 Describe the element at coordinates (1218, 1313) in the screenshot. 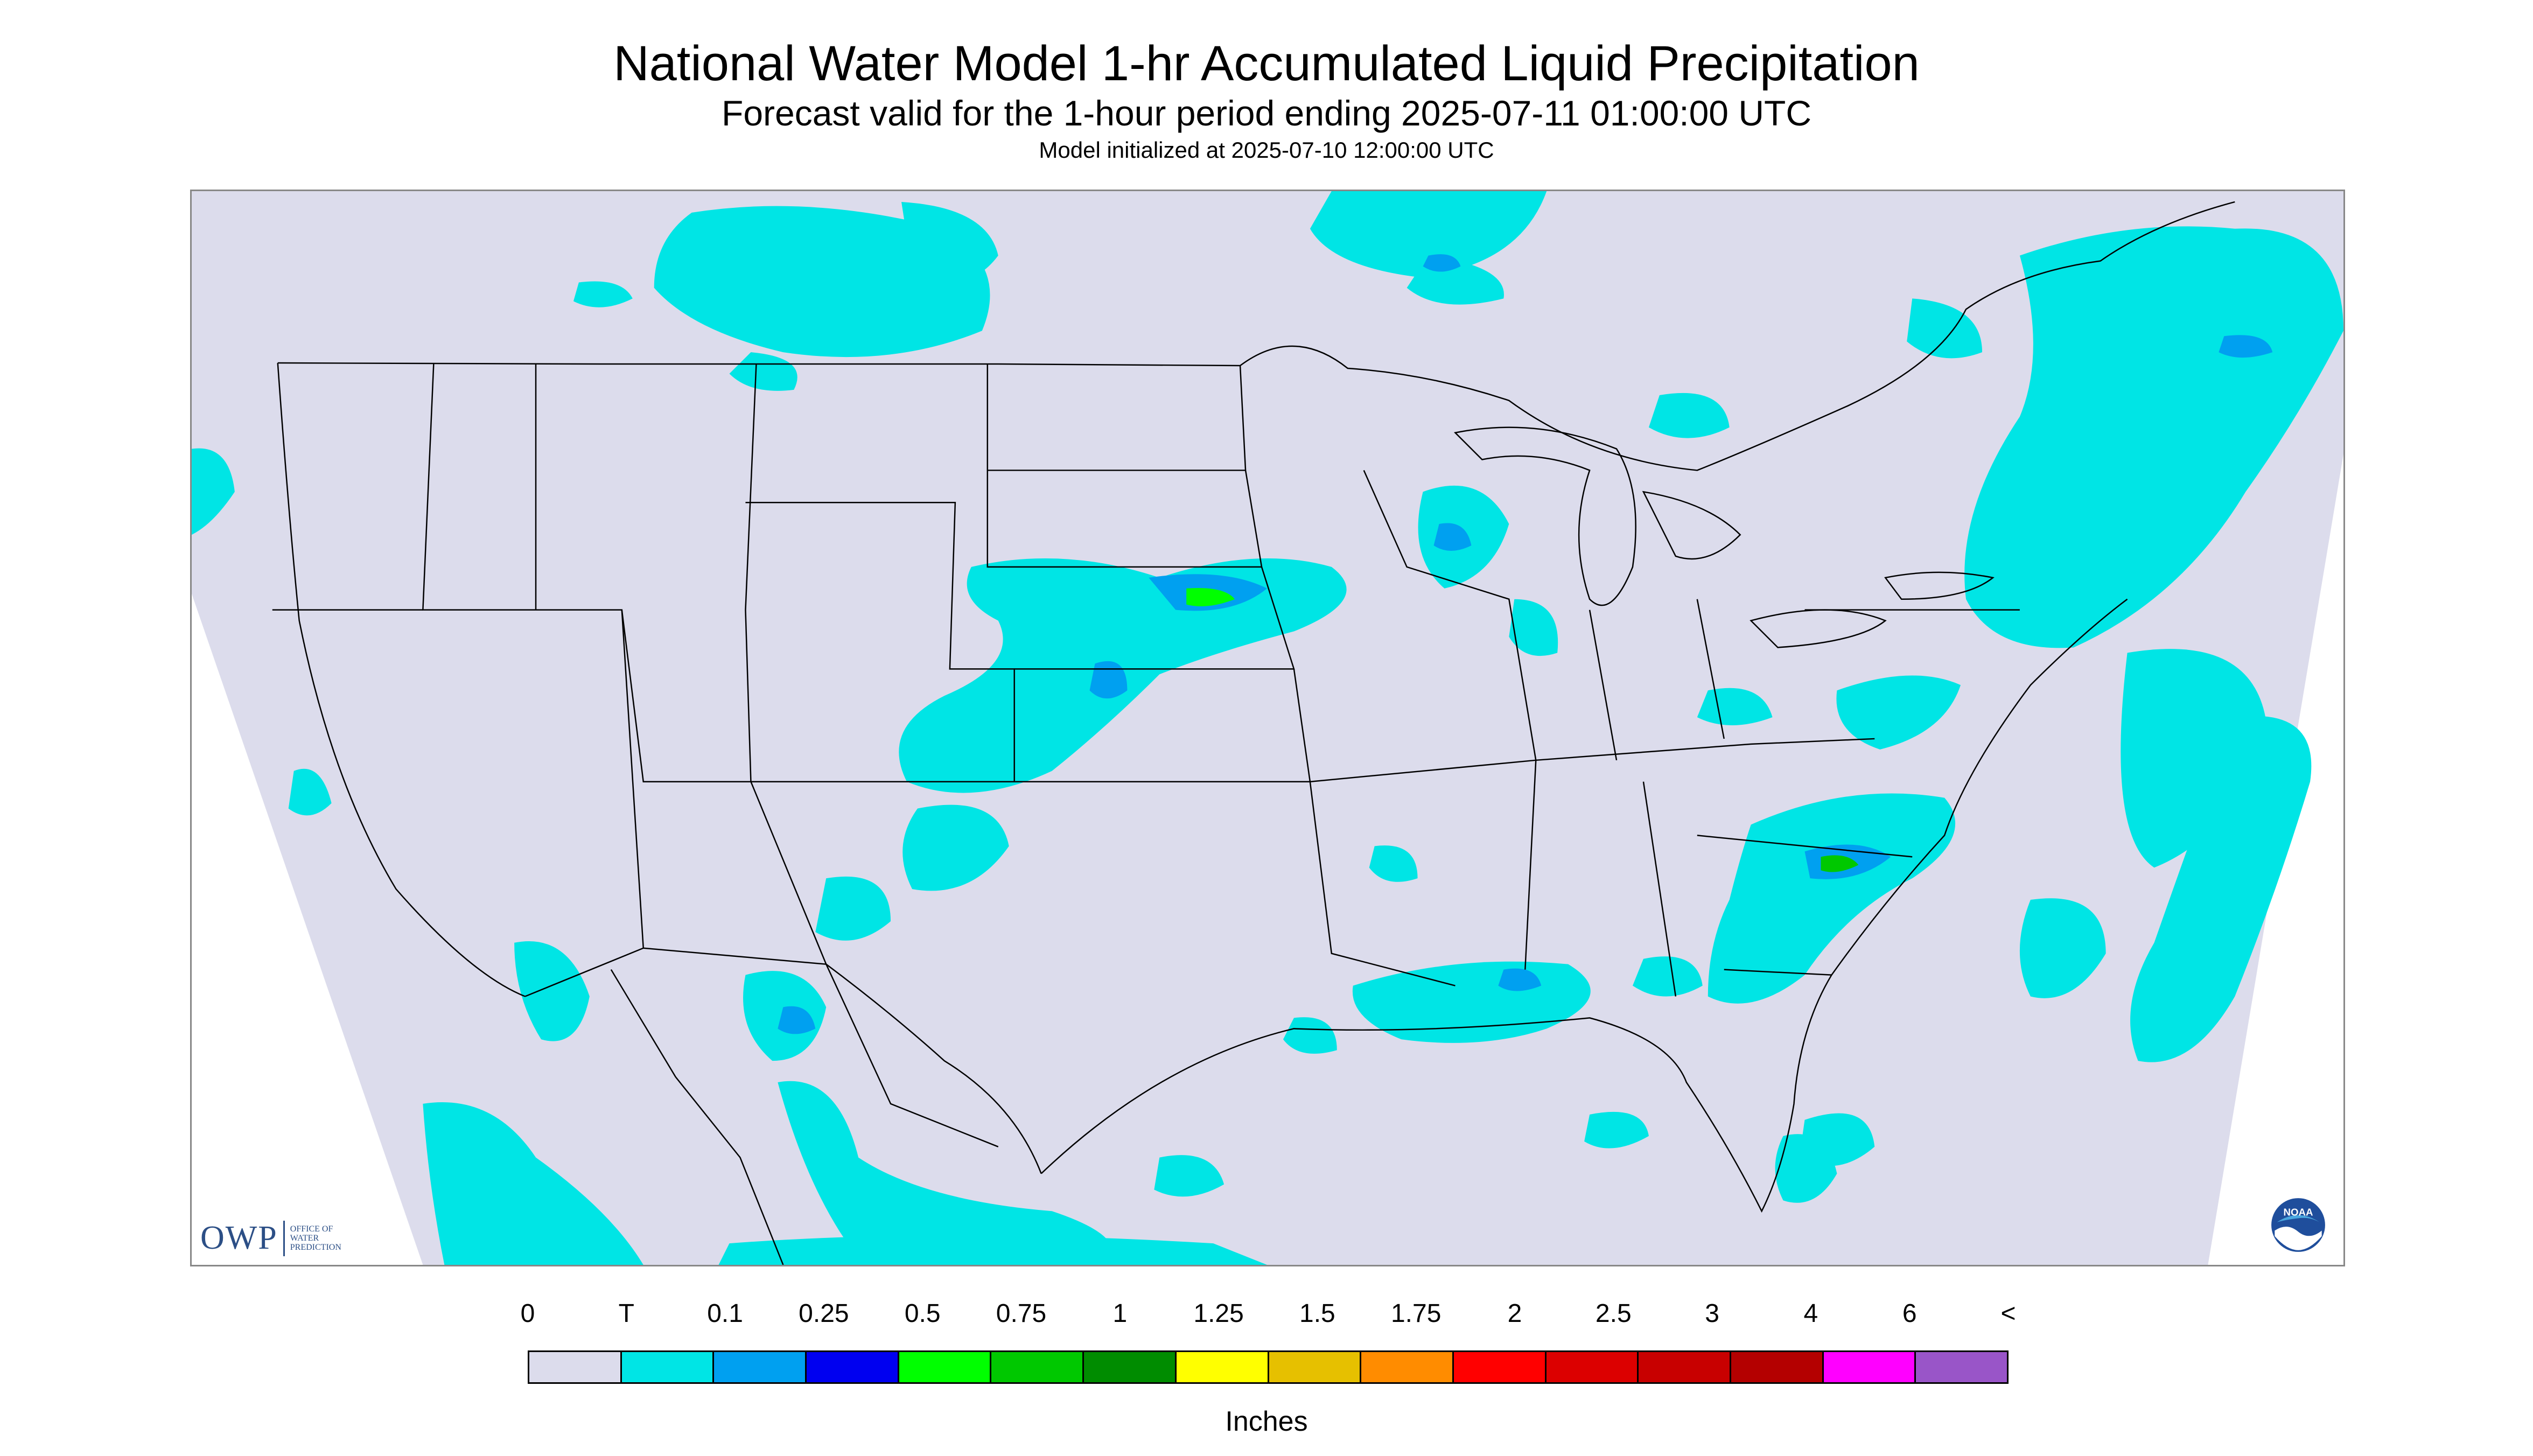

I see `legend-label: 1.25` at that location.